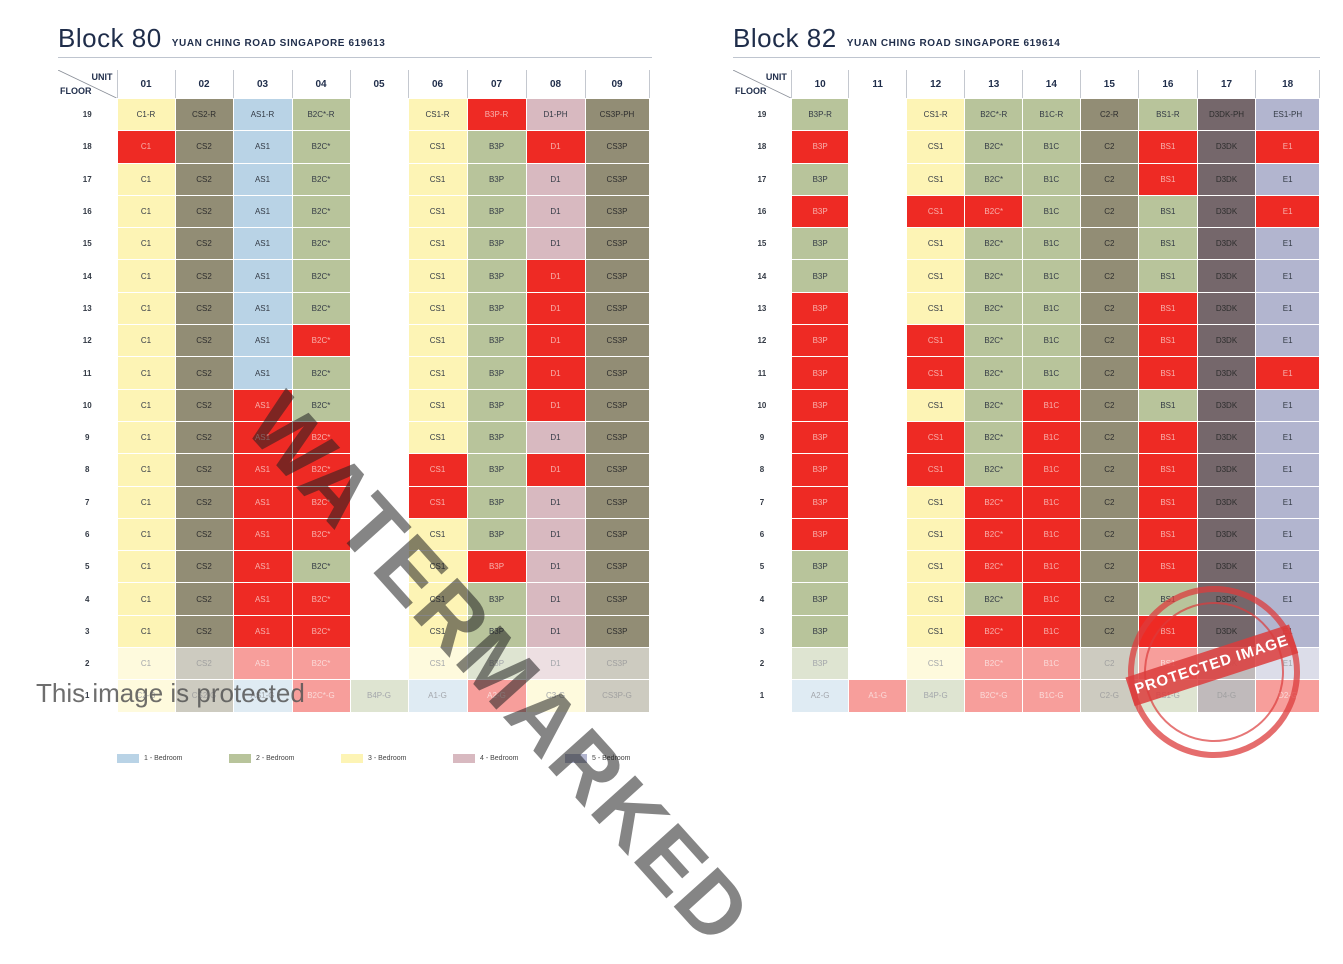  I want to click on unit-axis-label: UNIT, so click(776, 77).